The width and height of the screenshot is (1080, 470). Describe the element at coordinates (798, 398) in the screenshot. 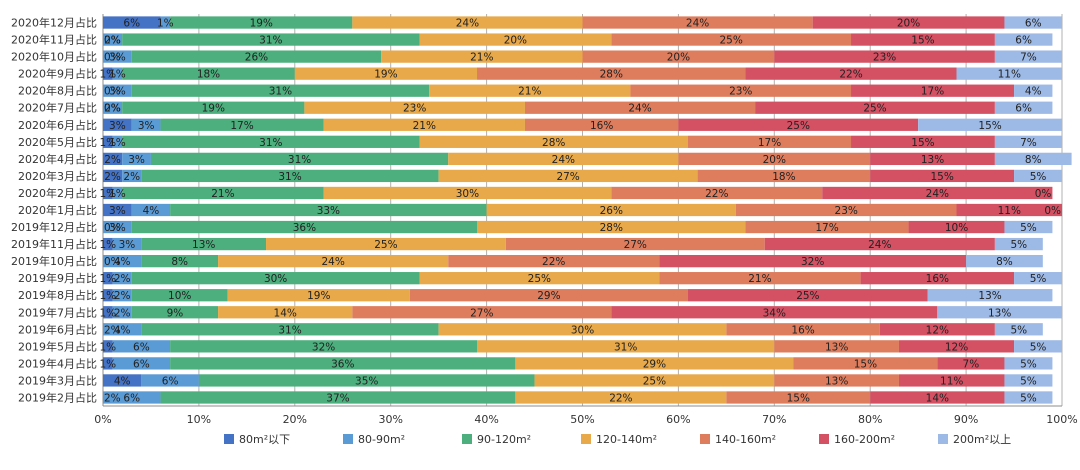

I see `data-label: 15%` at that location.